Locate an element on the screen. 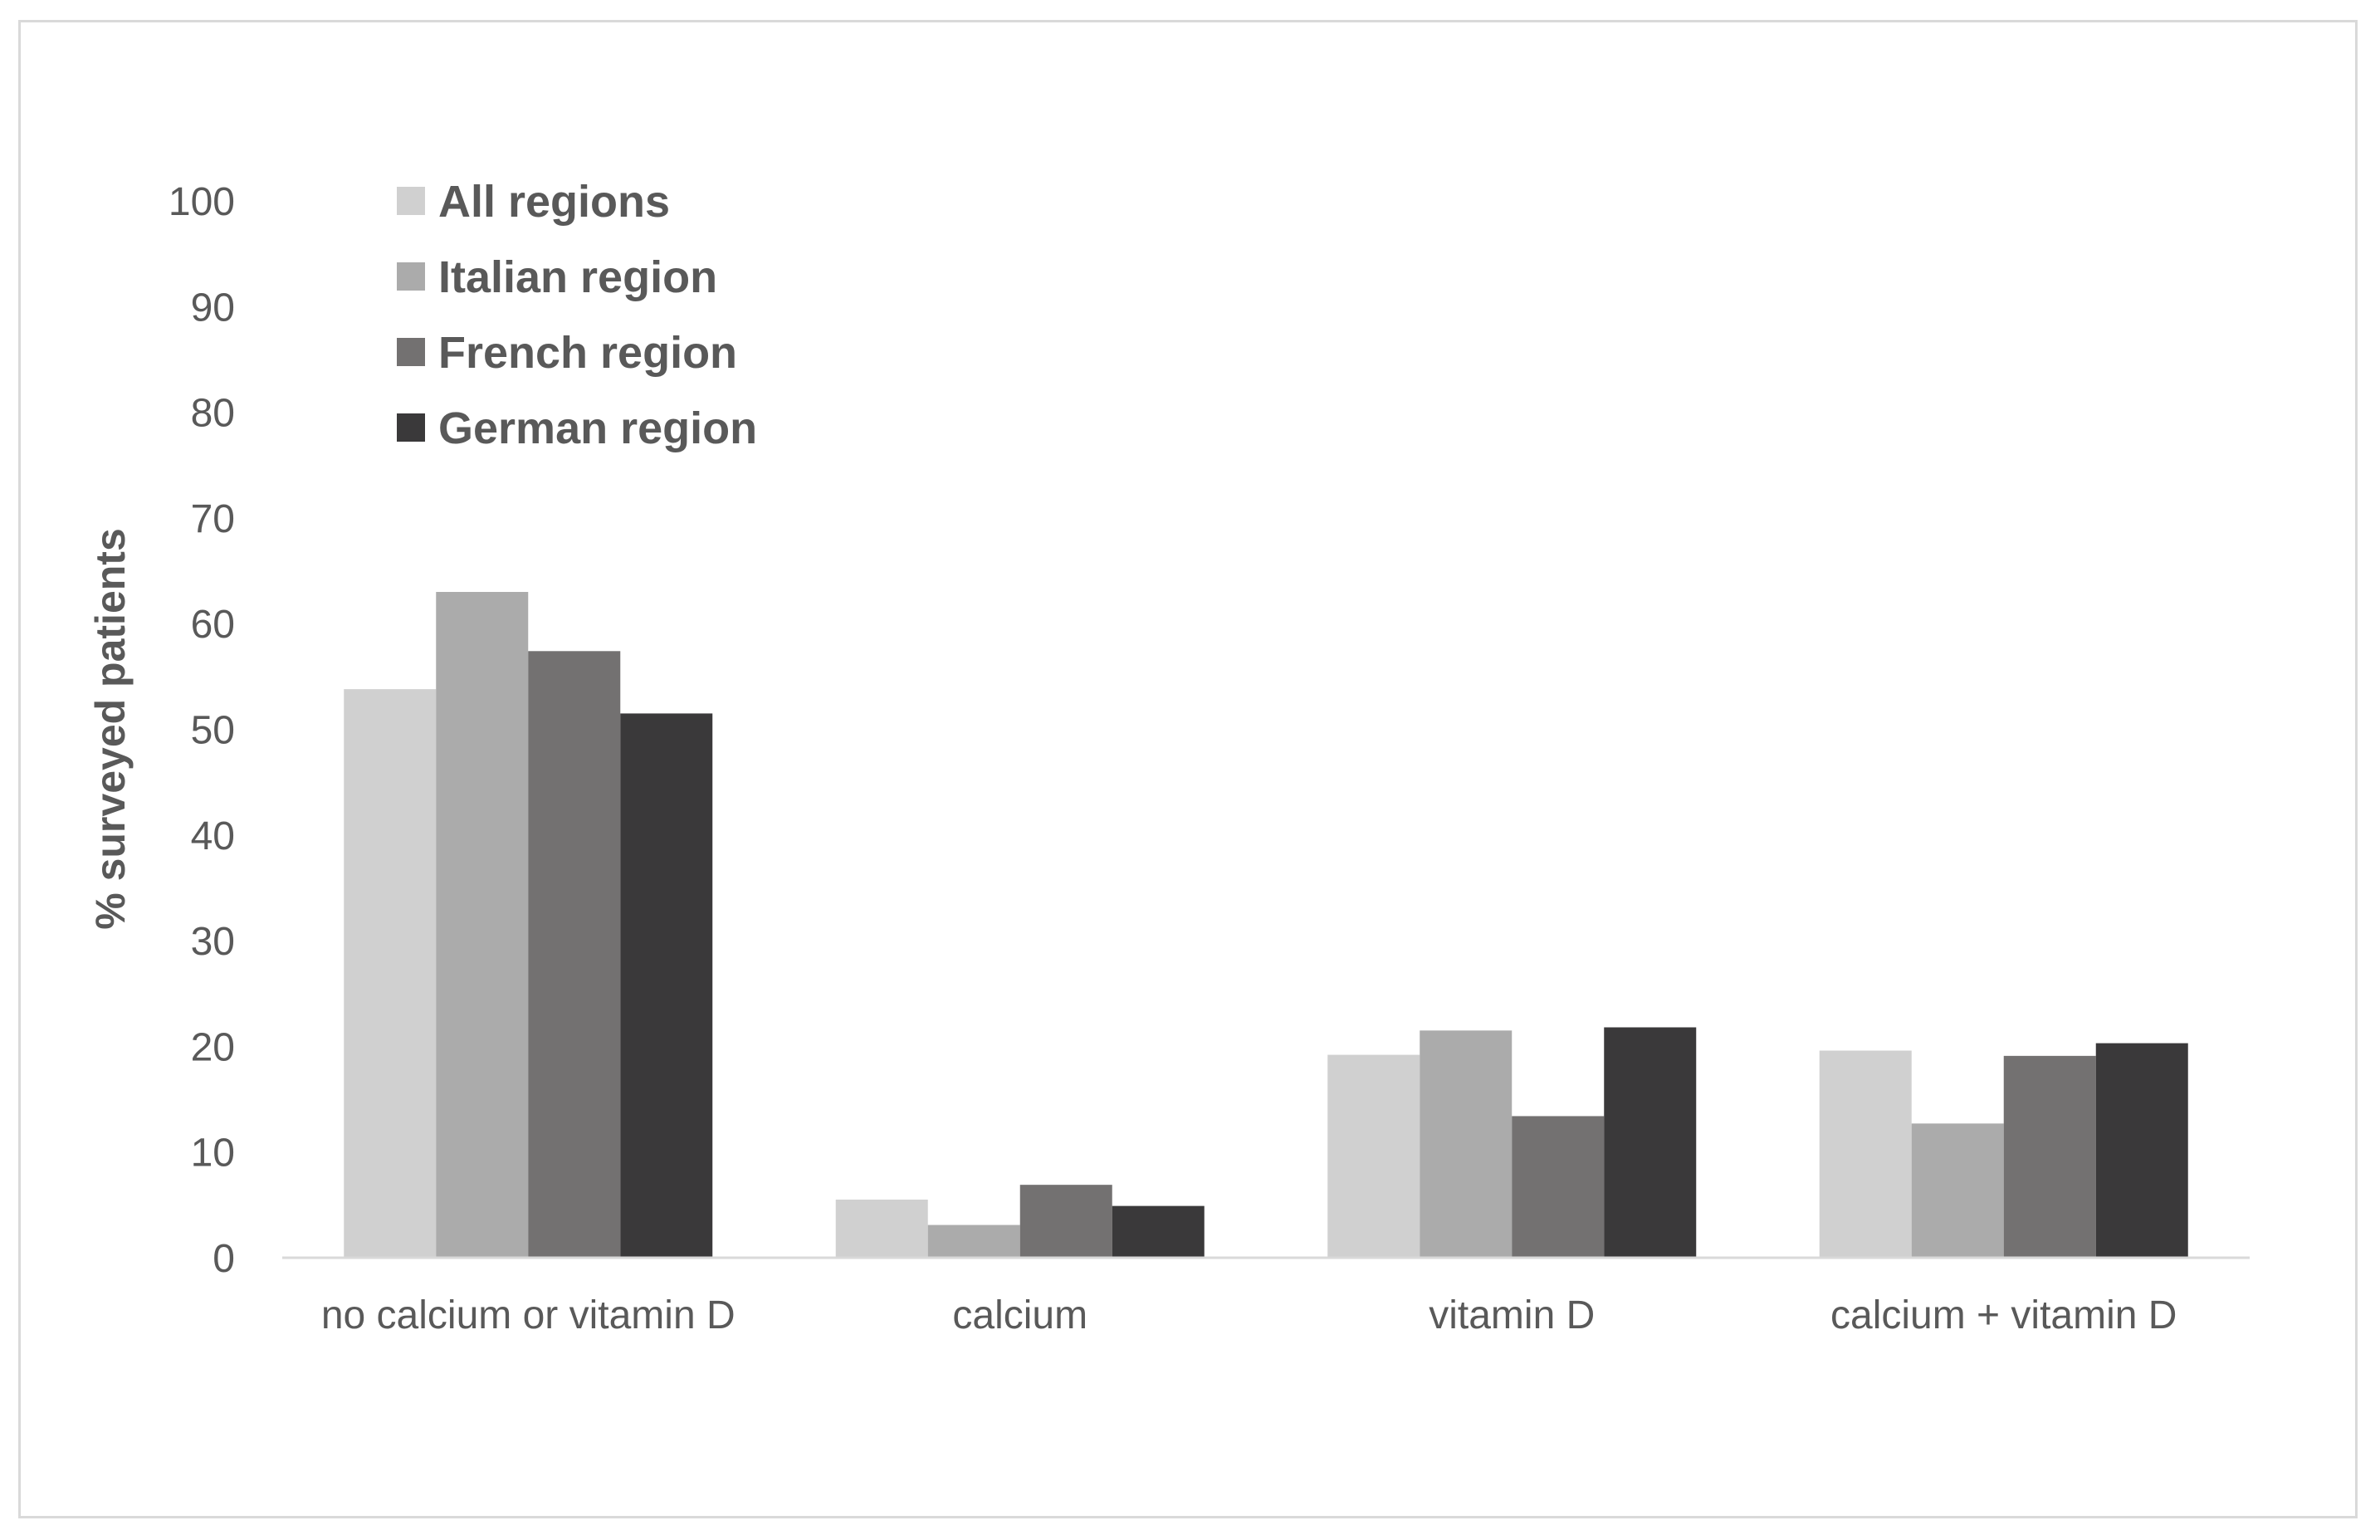 The width and height of the screenshot is (2380, 1540). y-tick-label: 10 is located at coordinates (213, 1154).